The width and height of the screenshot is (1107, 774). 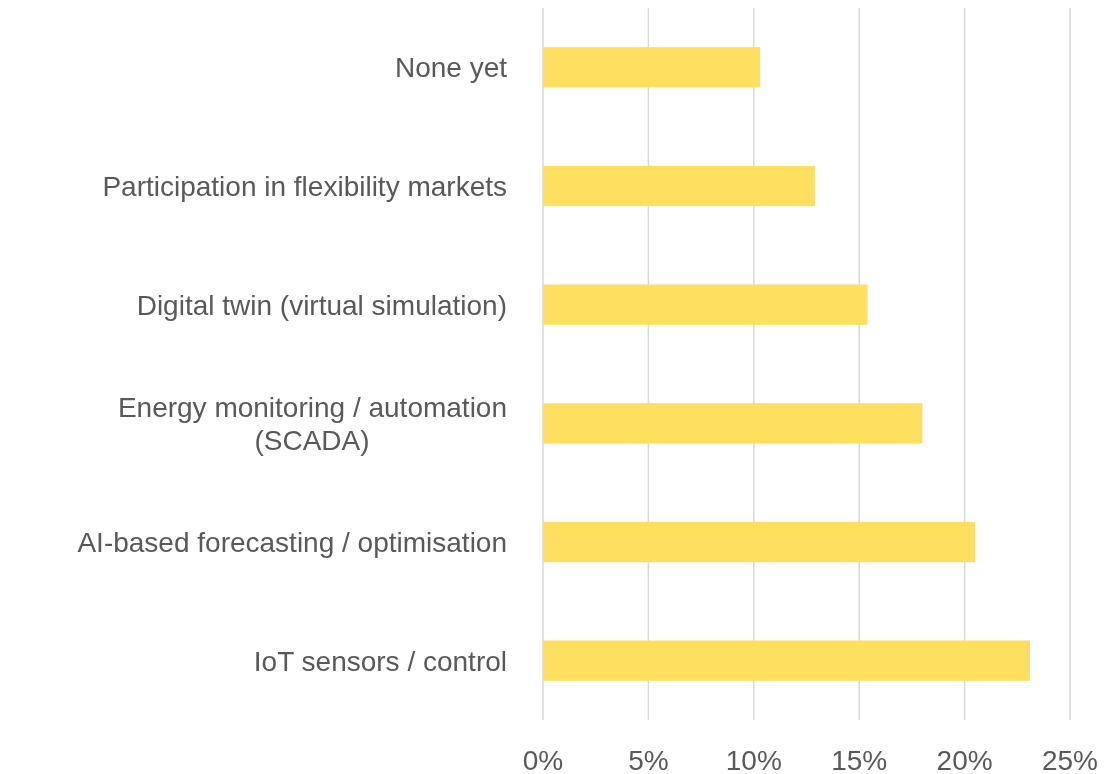 I want to click on y-tick-label: Participation in flexibility markets, so click(x=304, y=186).